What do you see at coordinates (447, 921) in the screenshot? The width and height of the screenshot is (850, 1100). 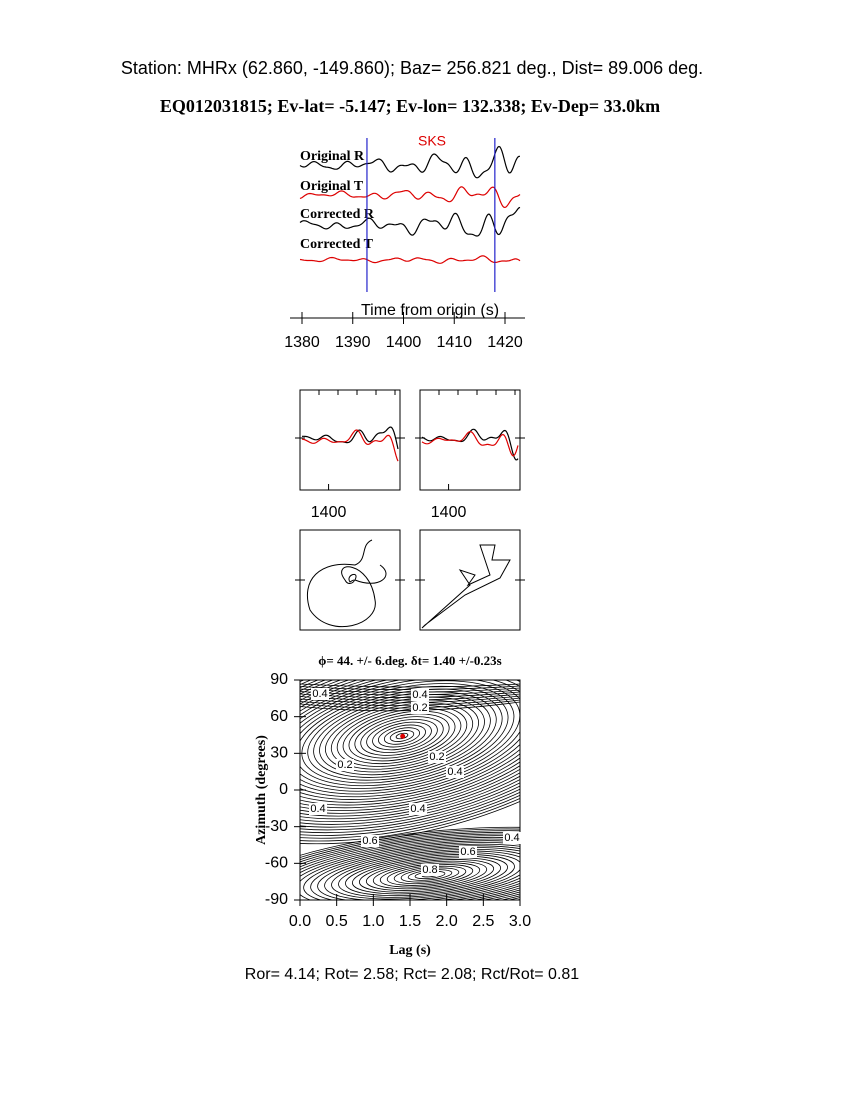 I see `x-tick-label: 2.0` at bounding box center [447, 921].